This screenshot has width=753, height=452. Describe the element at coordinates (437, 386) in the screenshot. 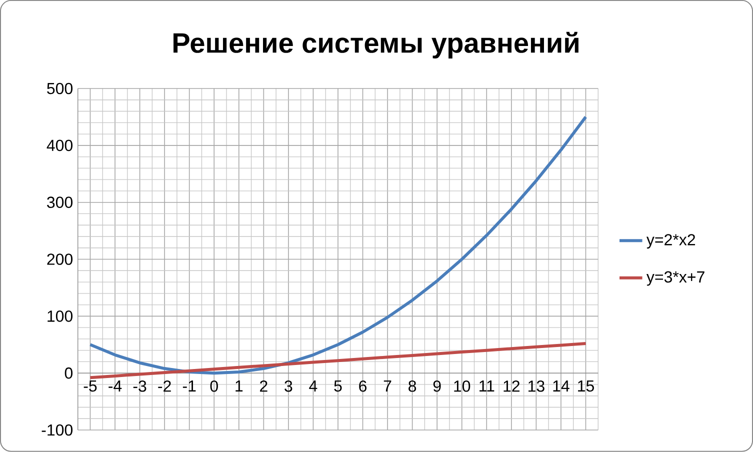

I see `x-tick-label: 9` at that location.